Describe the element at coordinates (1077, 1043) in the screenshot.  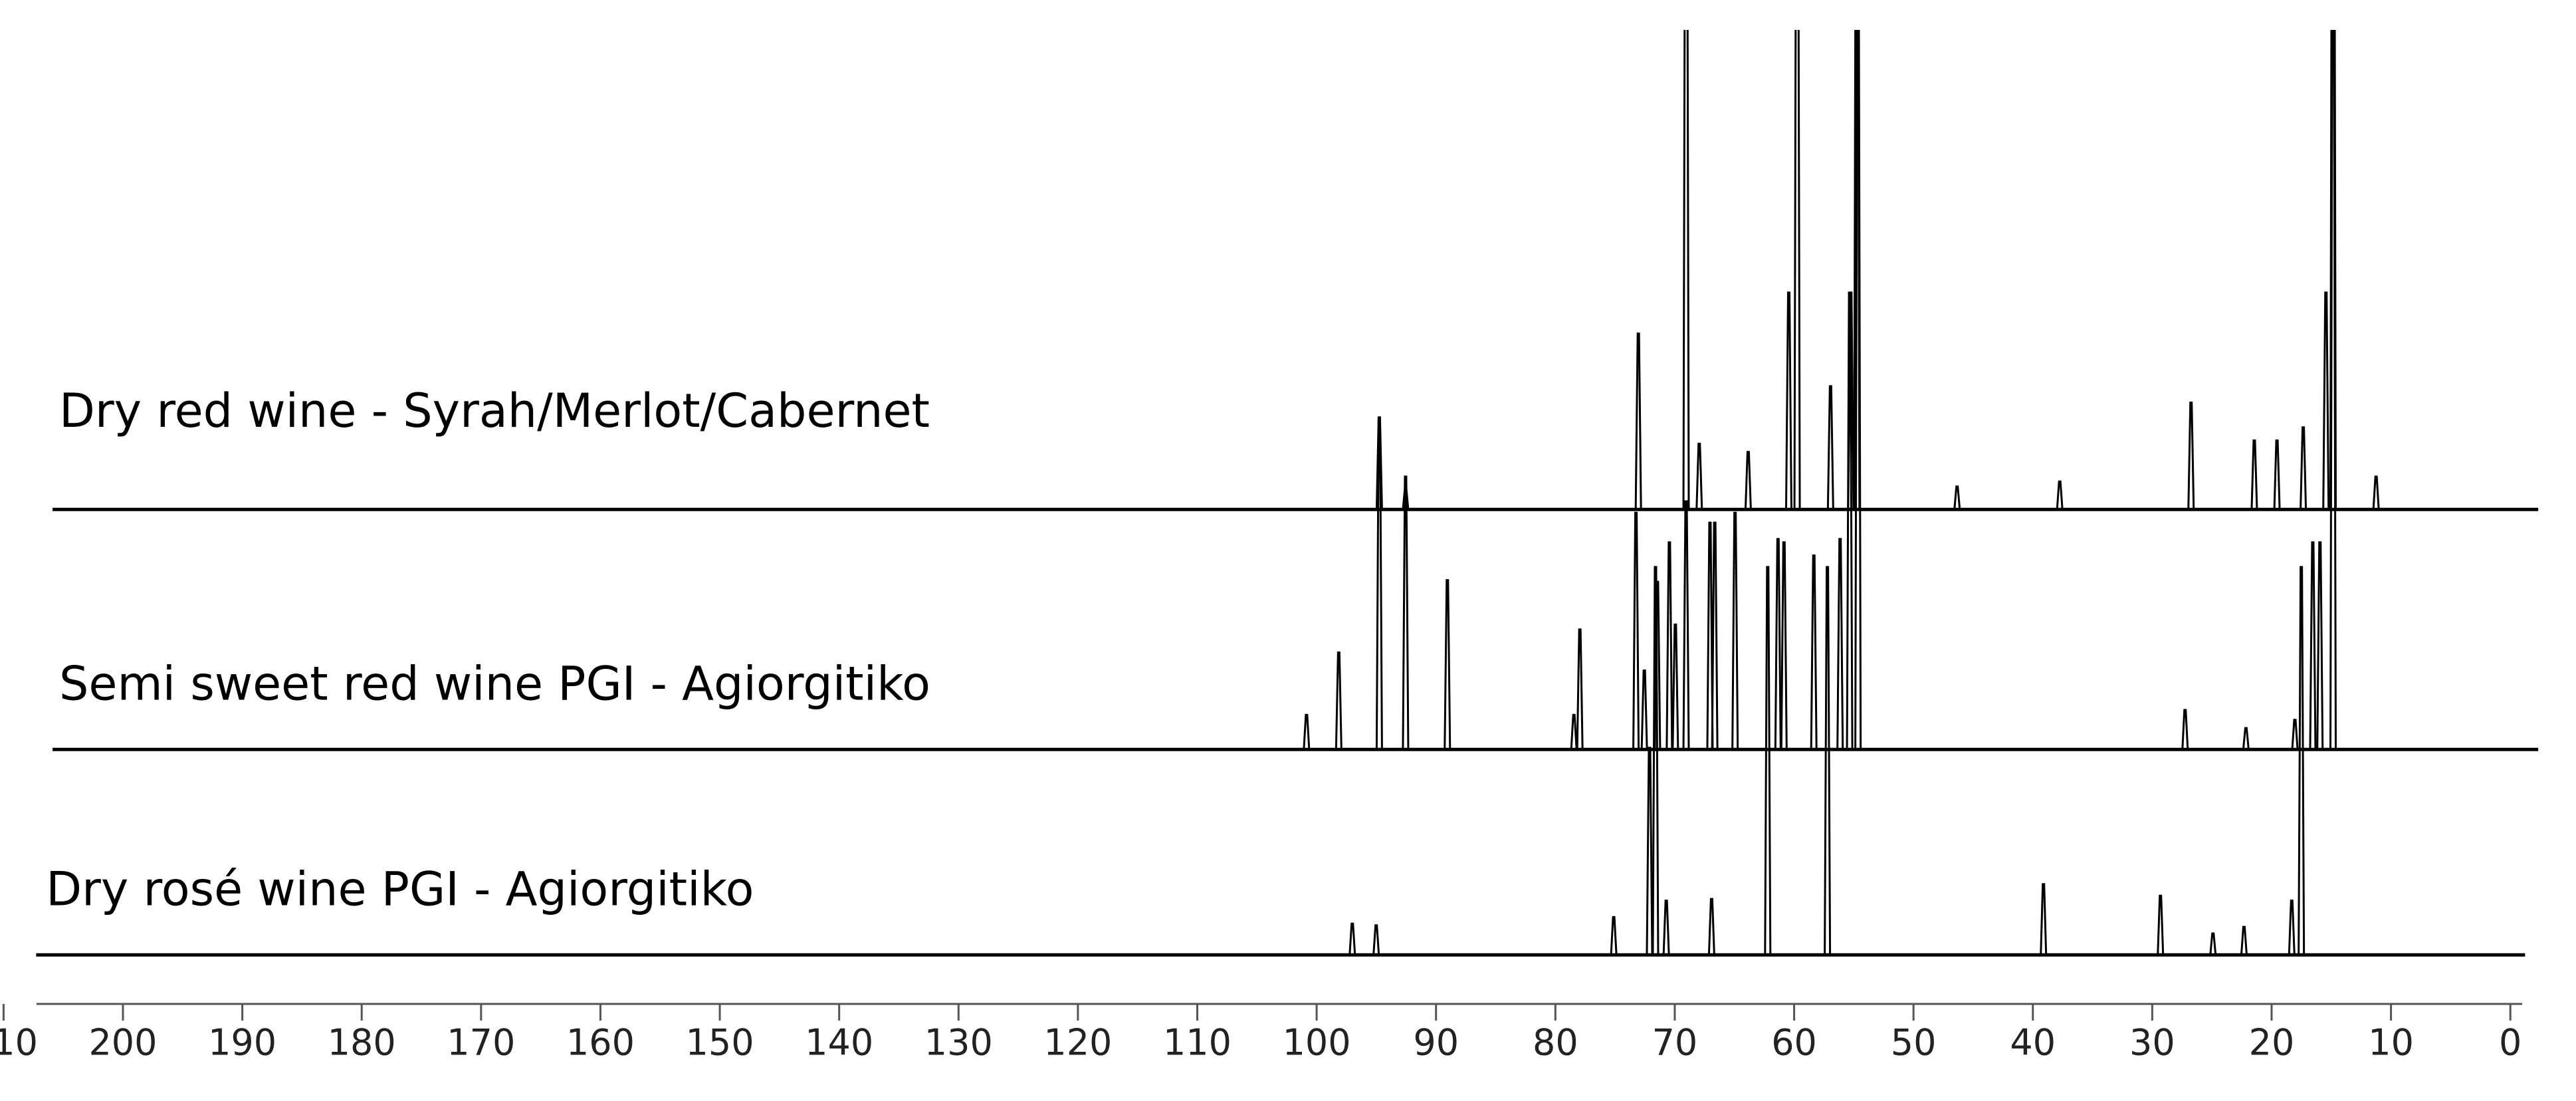
I see `x-tick-label: 120` at that location.